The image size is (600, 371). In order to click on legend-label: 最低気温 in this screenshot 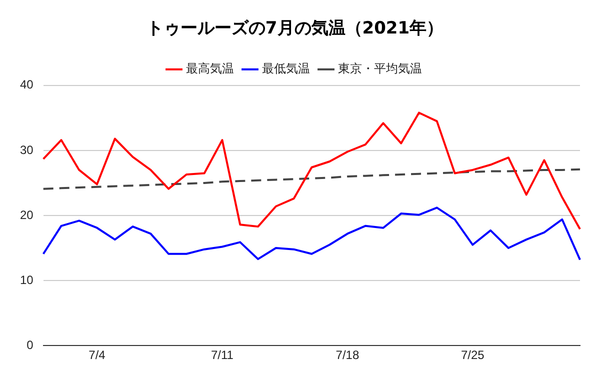, I will do `click(286, 69)`.